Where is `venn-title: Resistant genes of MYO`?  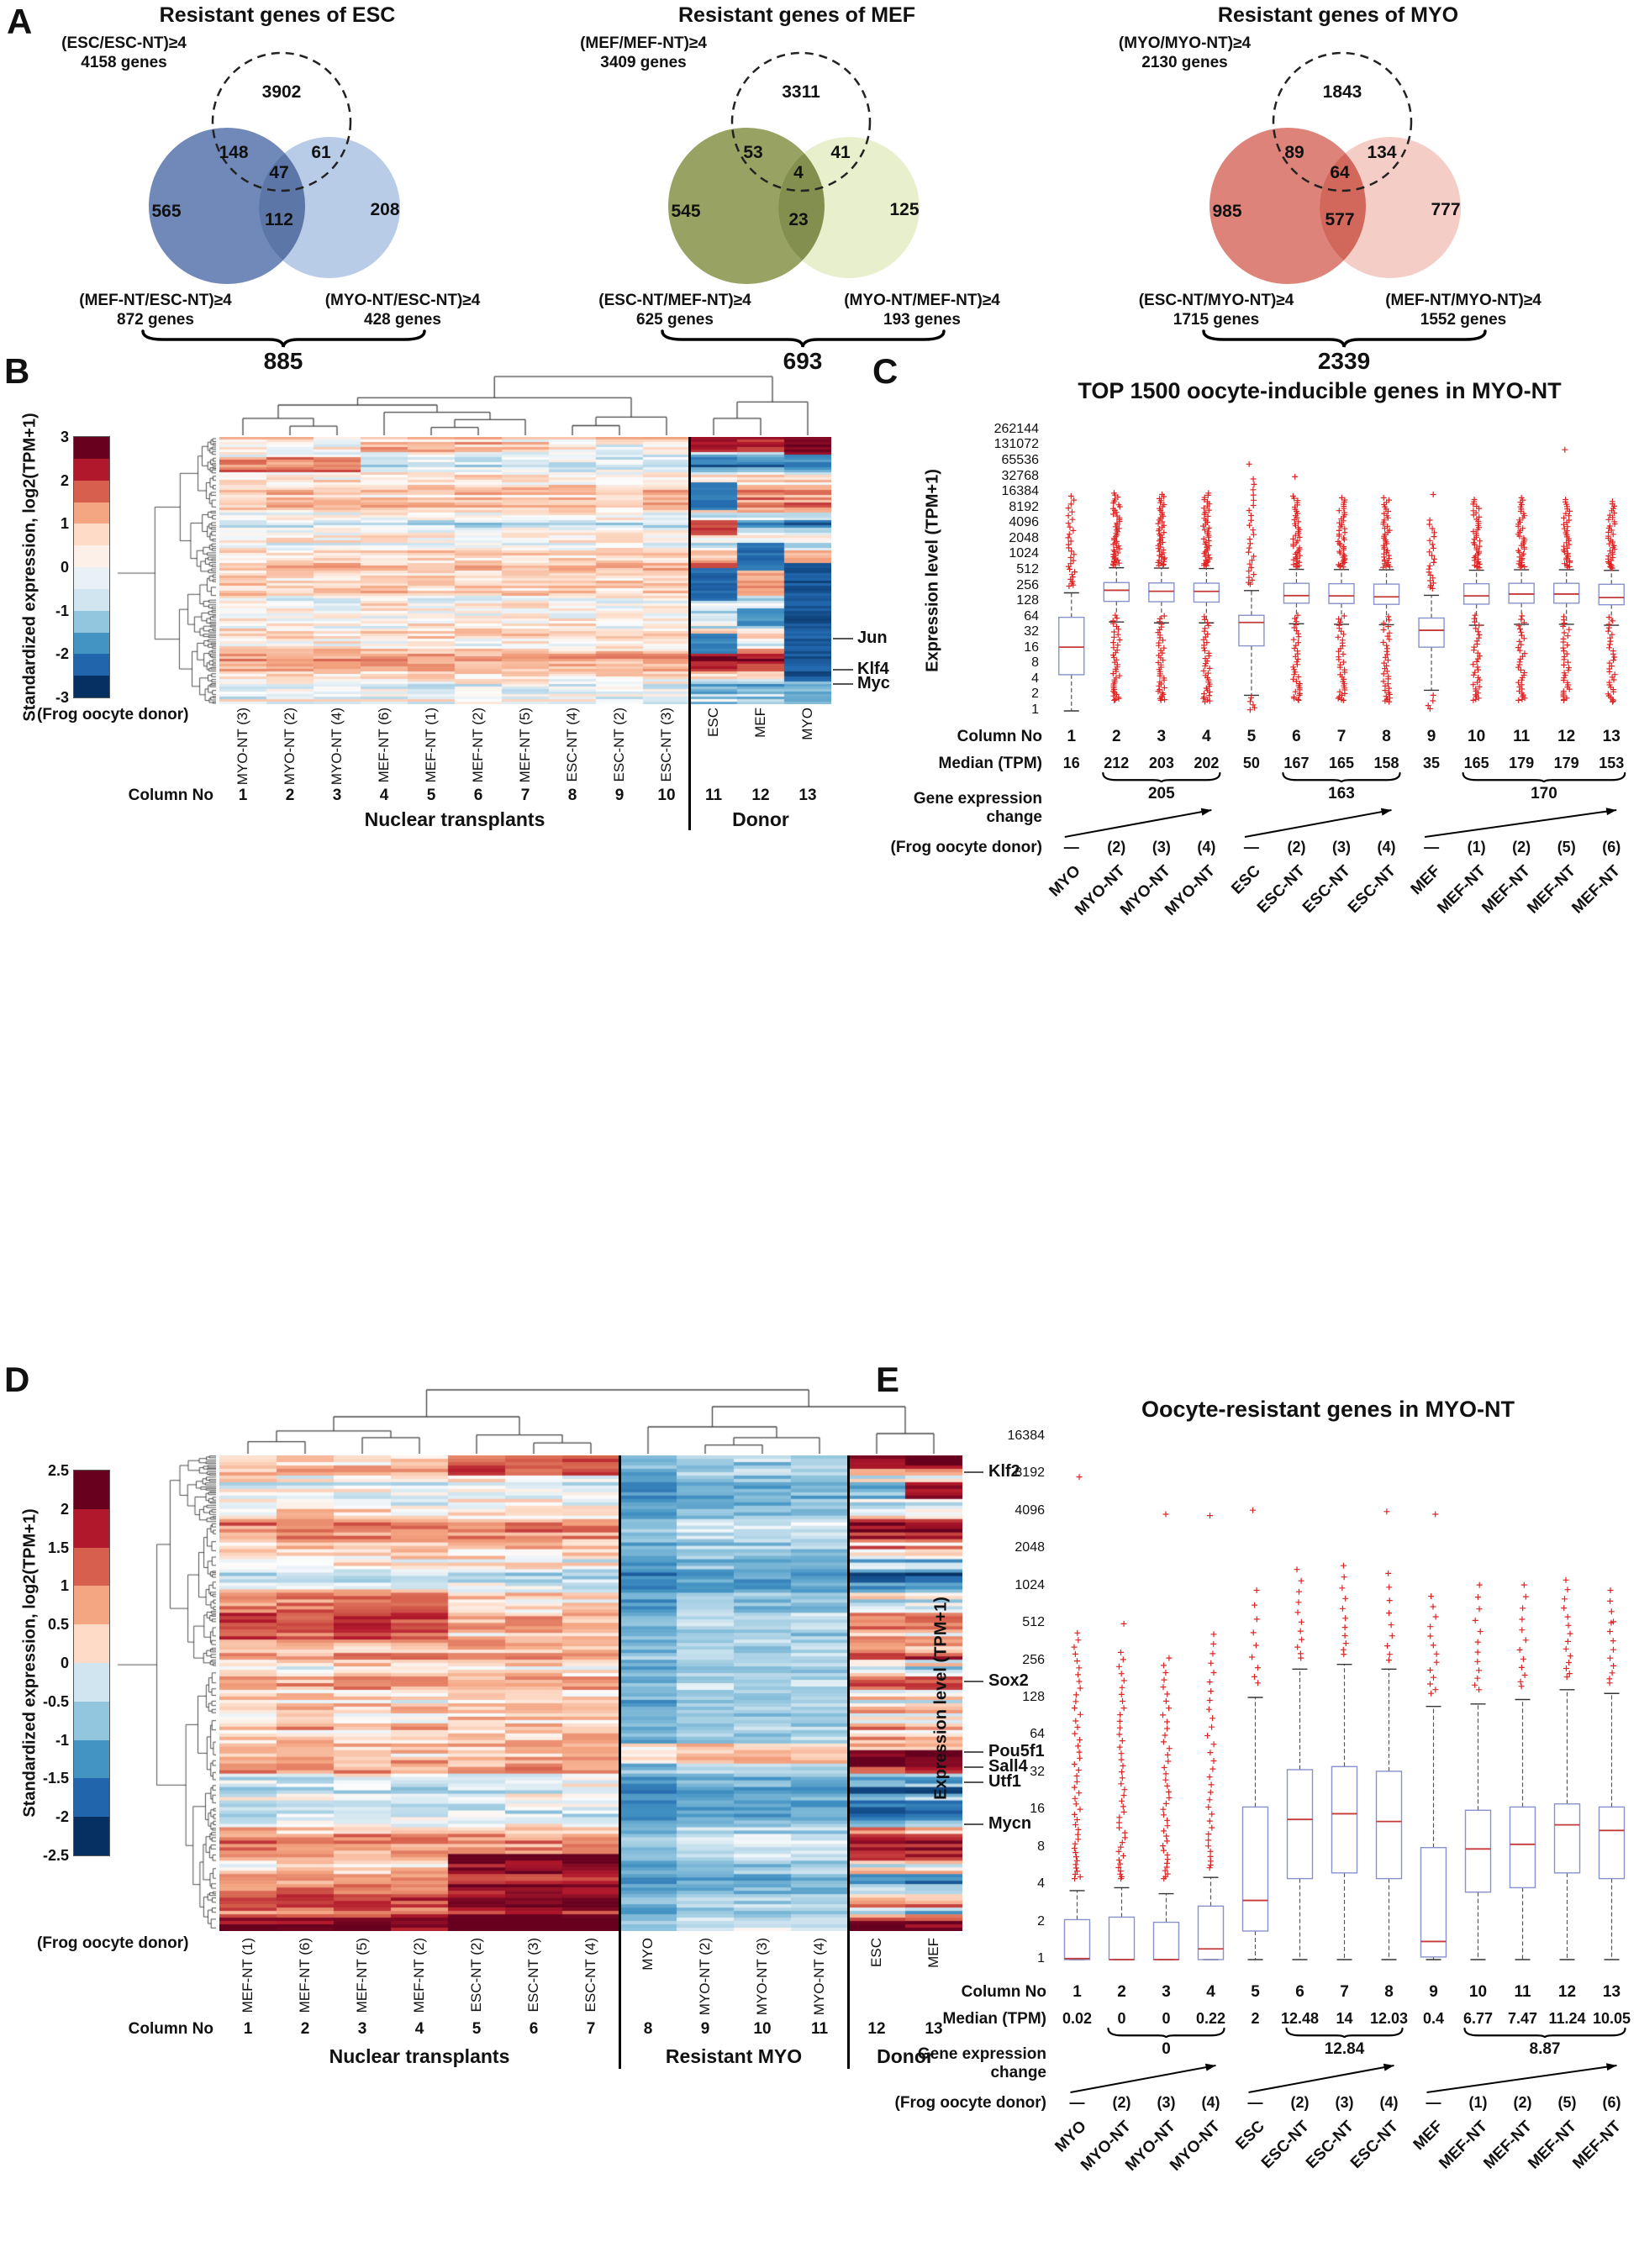 venn-title: Resistant genes of MYO is located at coordinates (1338, 15).